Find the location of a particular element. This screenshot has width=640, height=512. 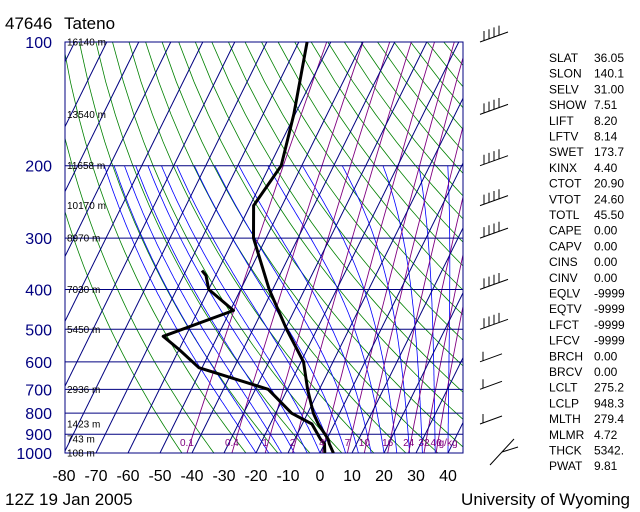

index-name: SWET is located at coordinates (566, 152).